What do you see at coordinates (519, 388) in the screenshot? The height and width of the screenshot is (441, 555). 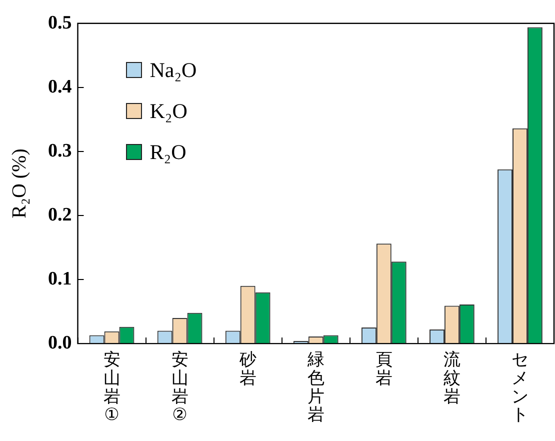 I see `x-tick-label: セメント` at bounding box center [519, 388].